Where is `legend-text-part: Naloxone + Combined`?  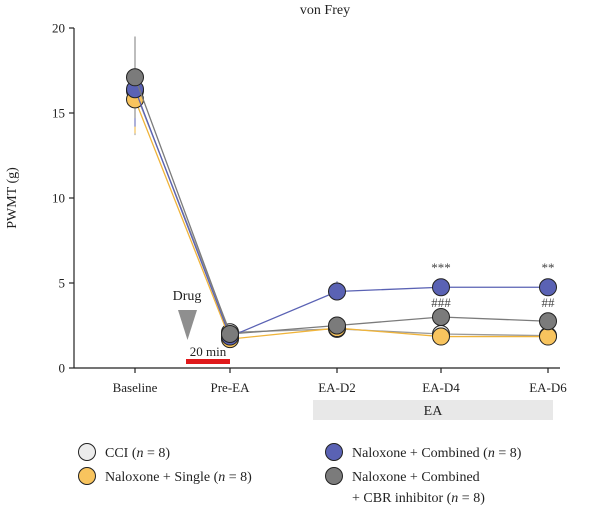 legend-text-part: Naloxone + Combined is located at coordinates (416, 477).